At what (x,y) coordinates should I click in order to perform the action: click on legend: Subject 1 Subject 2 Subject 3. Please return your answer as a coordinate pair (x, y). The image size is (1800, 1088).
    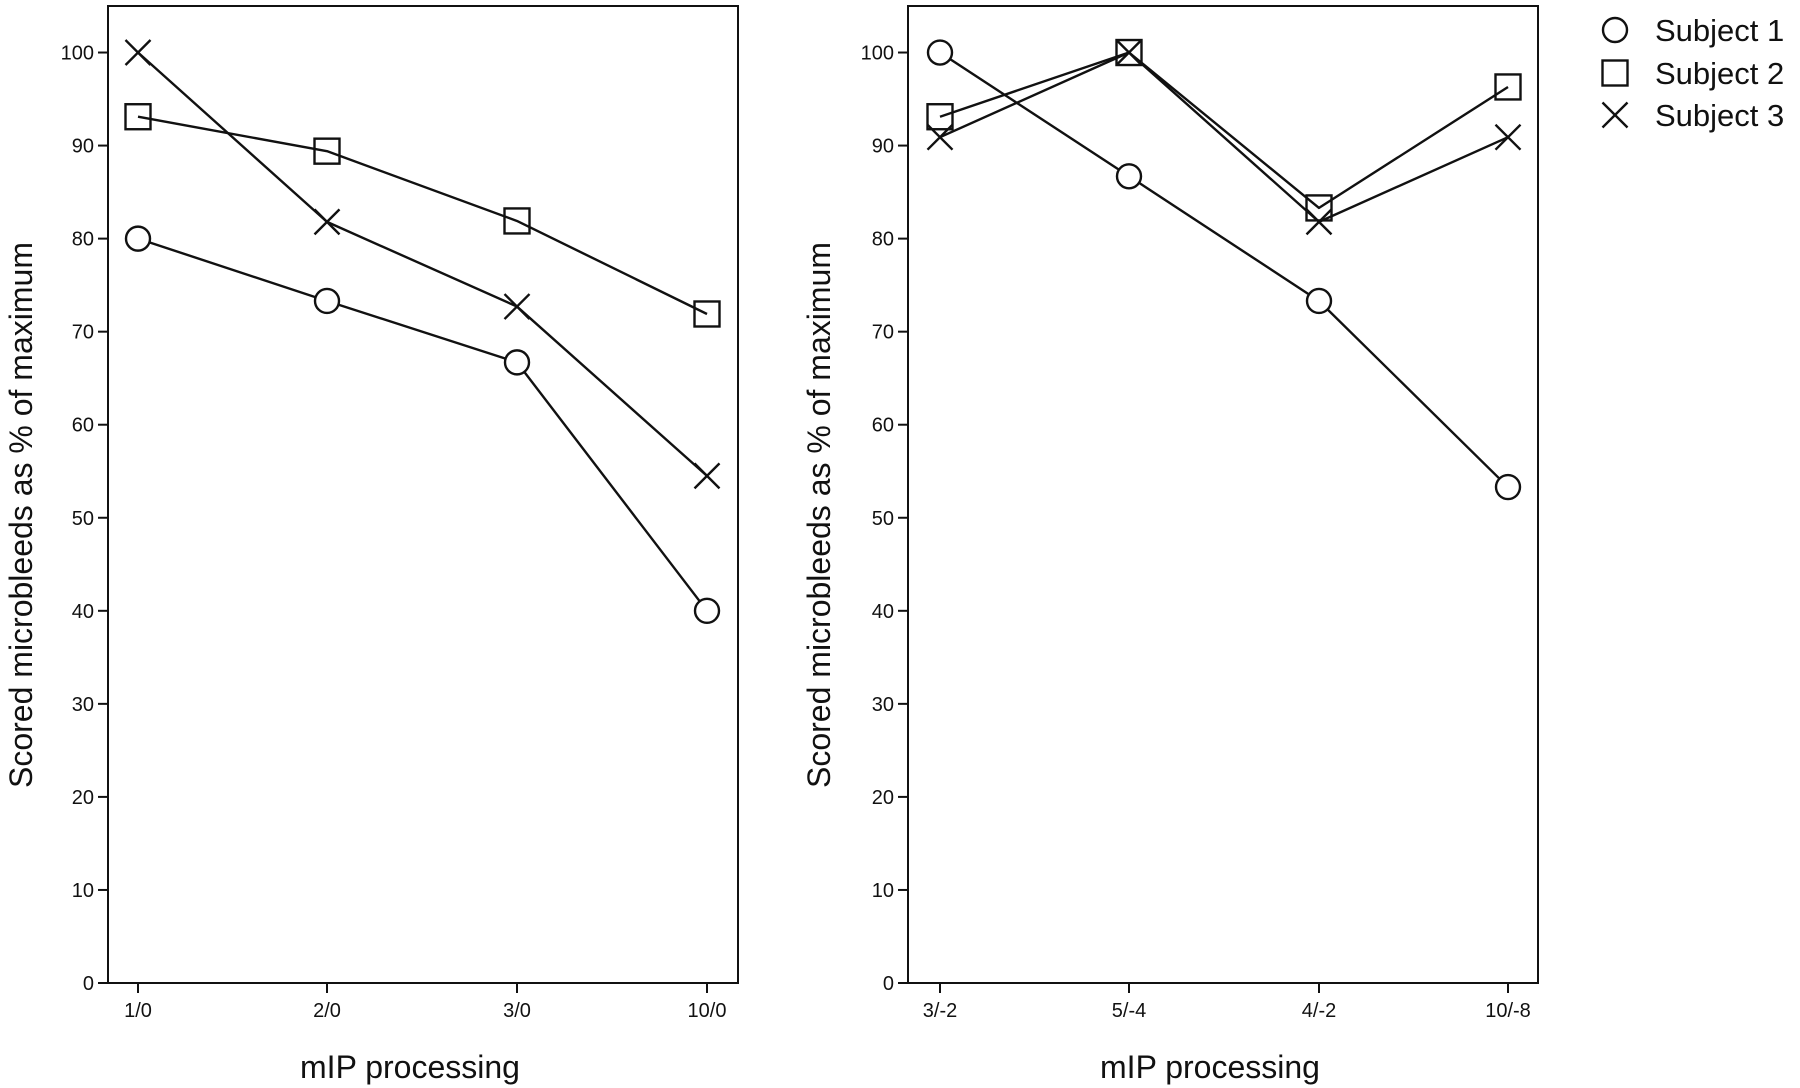
    Looking at the image, I should click on (1692, 73).